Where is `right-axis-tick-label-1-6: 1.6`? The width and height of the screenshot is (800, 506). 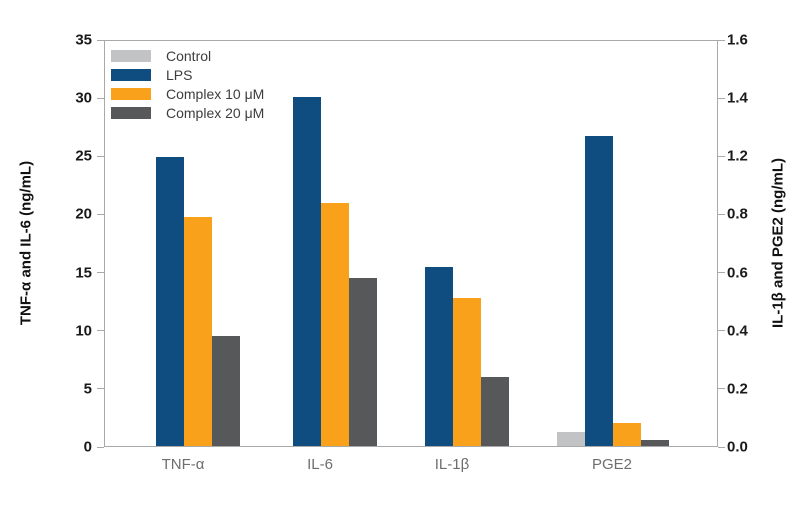
right-axis-tick-label-1-6: 1.6 is located at coordinates (737, 40).